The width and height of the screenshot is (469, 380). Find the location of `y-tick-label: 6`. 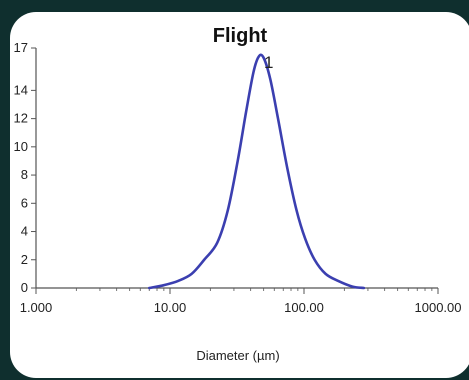

y-tick-label: 6 is located at coordinates (24, 202).